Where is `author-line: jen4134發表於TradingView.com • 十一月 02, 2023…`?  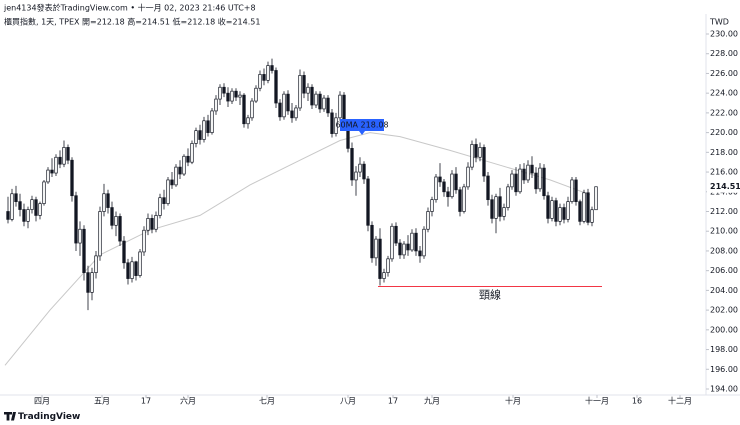 author-line: jen4134發表於TradingView.com • 十一月 02, 2023… is located at coordinates (129, 8).